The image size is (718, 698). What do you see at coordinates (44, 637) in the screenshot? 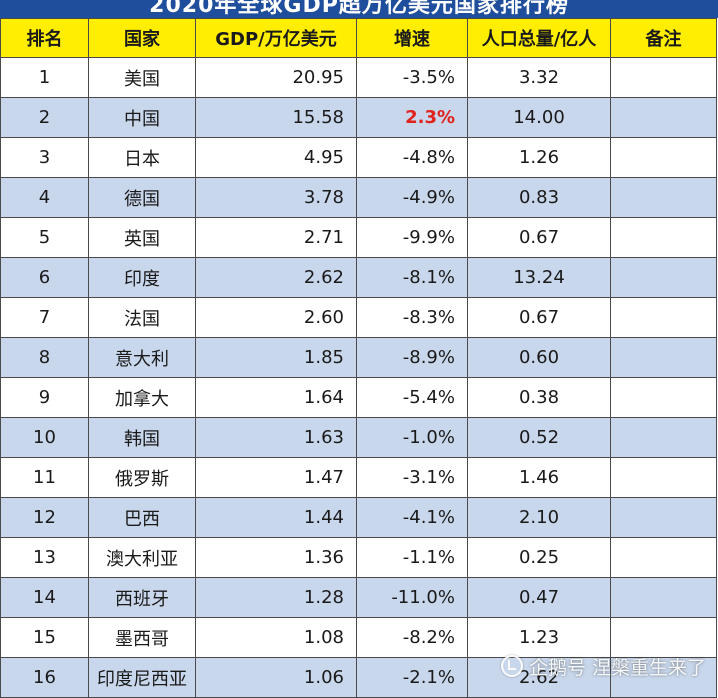
I see `cell-rank: 15` at bounding box center [44, 637].